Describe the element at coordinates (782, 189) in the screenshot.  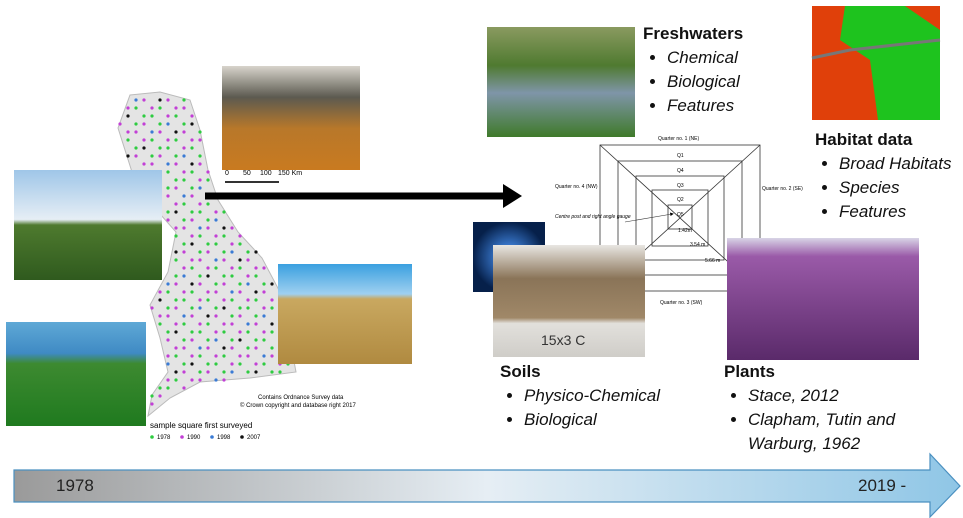
I see `quarter-label: Quarter no. 2 (SE)` at that location.